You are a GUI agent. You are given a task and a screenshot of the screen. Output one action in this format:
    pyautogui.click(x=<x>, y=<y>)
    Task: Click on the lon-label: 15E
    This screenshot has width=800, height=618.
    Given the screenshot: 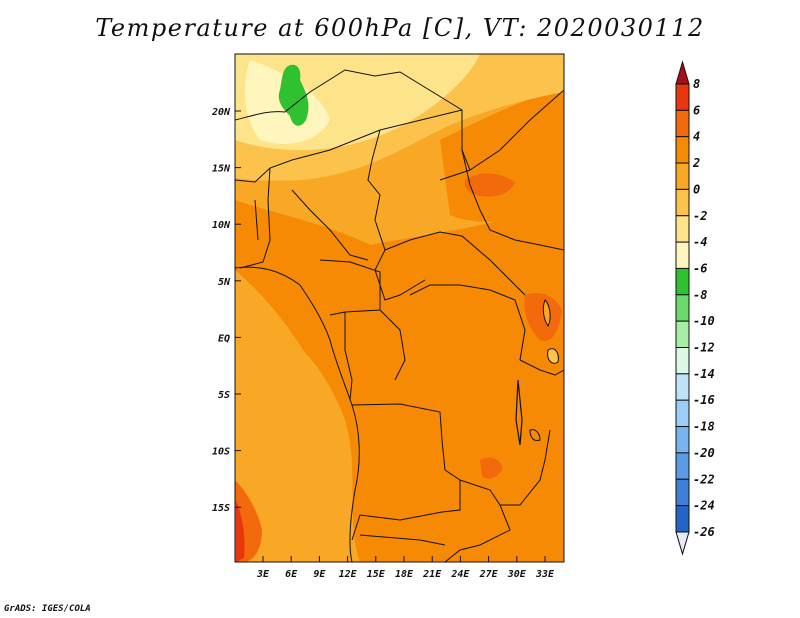 What is the action you would take?
    pyautogui.click(x=376, y=574)
    